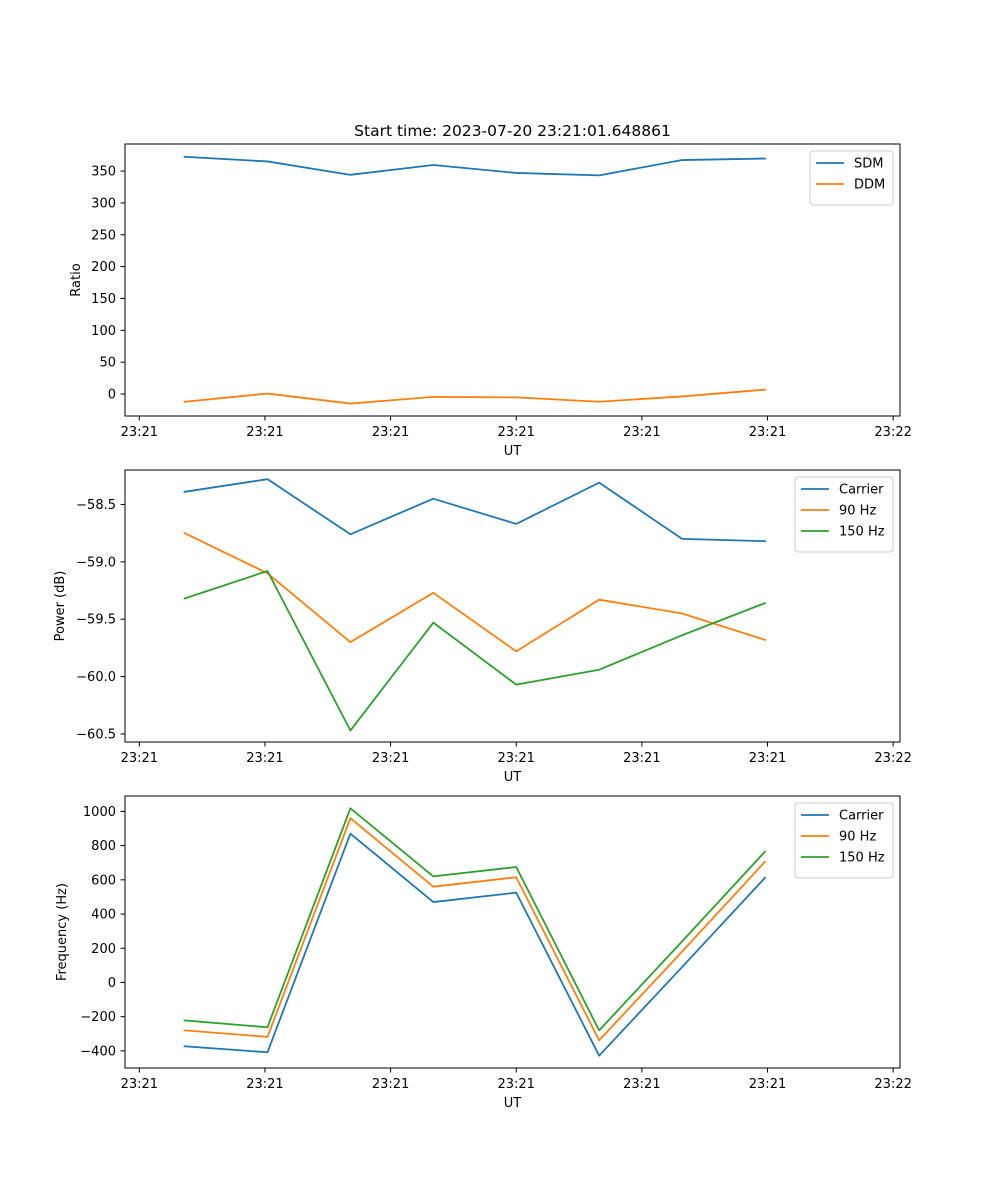  What do you see at coordinates (103, 235) in the screenshot?
I see `ratio-y-tick-label: 250` at bounding box center [103, 235].